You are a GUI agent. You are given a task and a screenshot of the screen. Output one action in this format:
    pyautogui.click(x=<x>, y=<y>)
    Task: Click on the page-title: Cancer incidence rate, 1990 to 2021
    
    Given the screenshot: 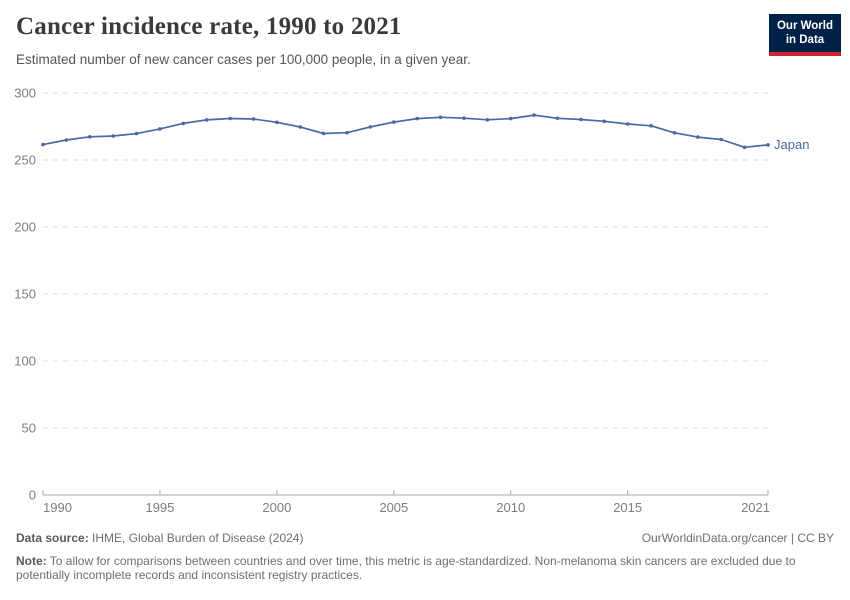 What is the action you would take?
    pyautogui.click(x=209, y=26)
    